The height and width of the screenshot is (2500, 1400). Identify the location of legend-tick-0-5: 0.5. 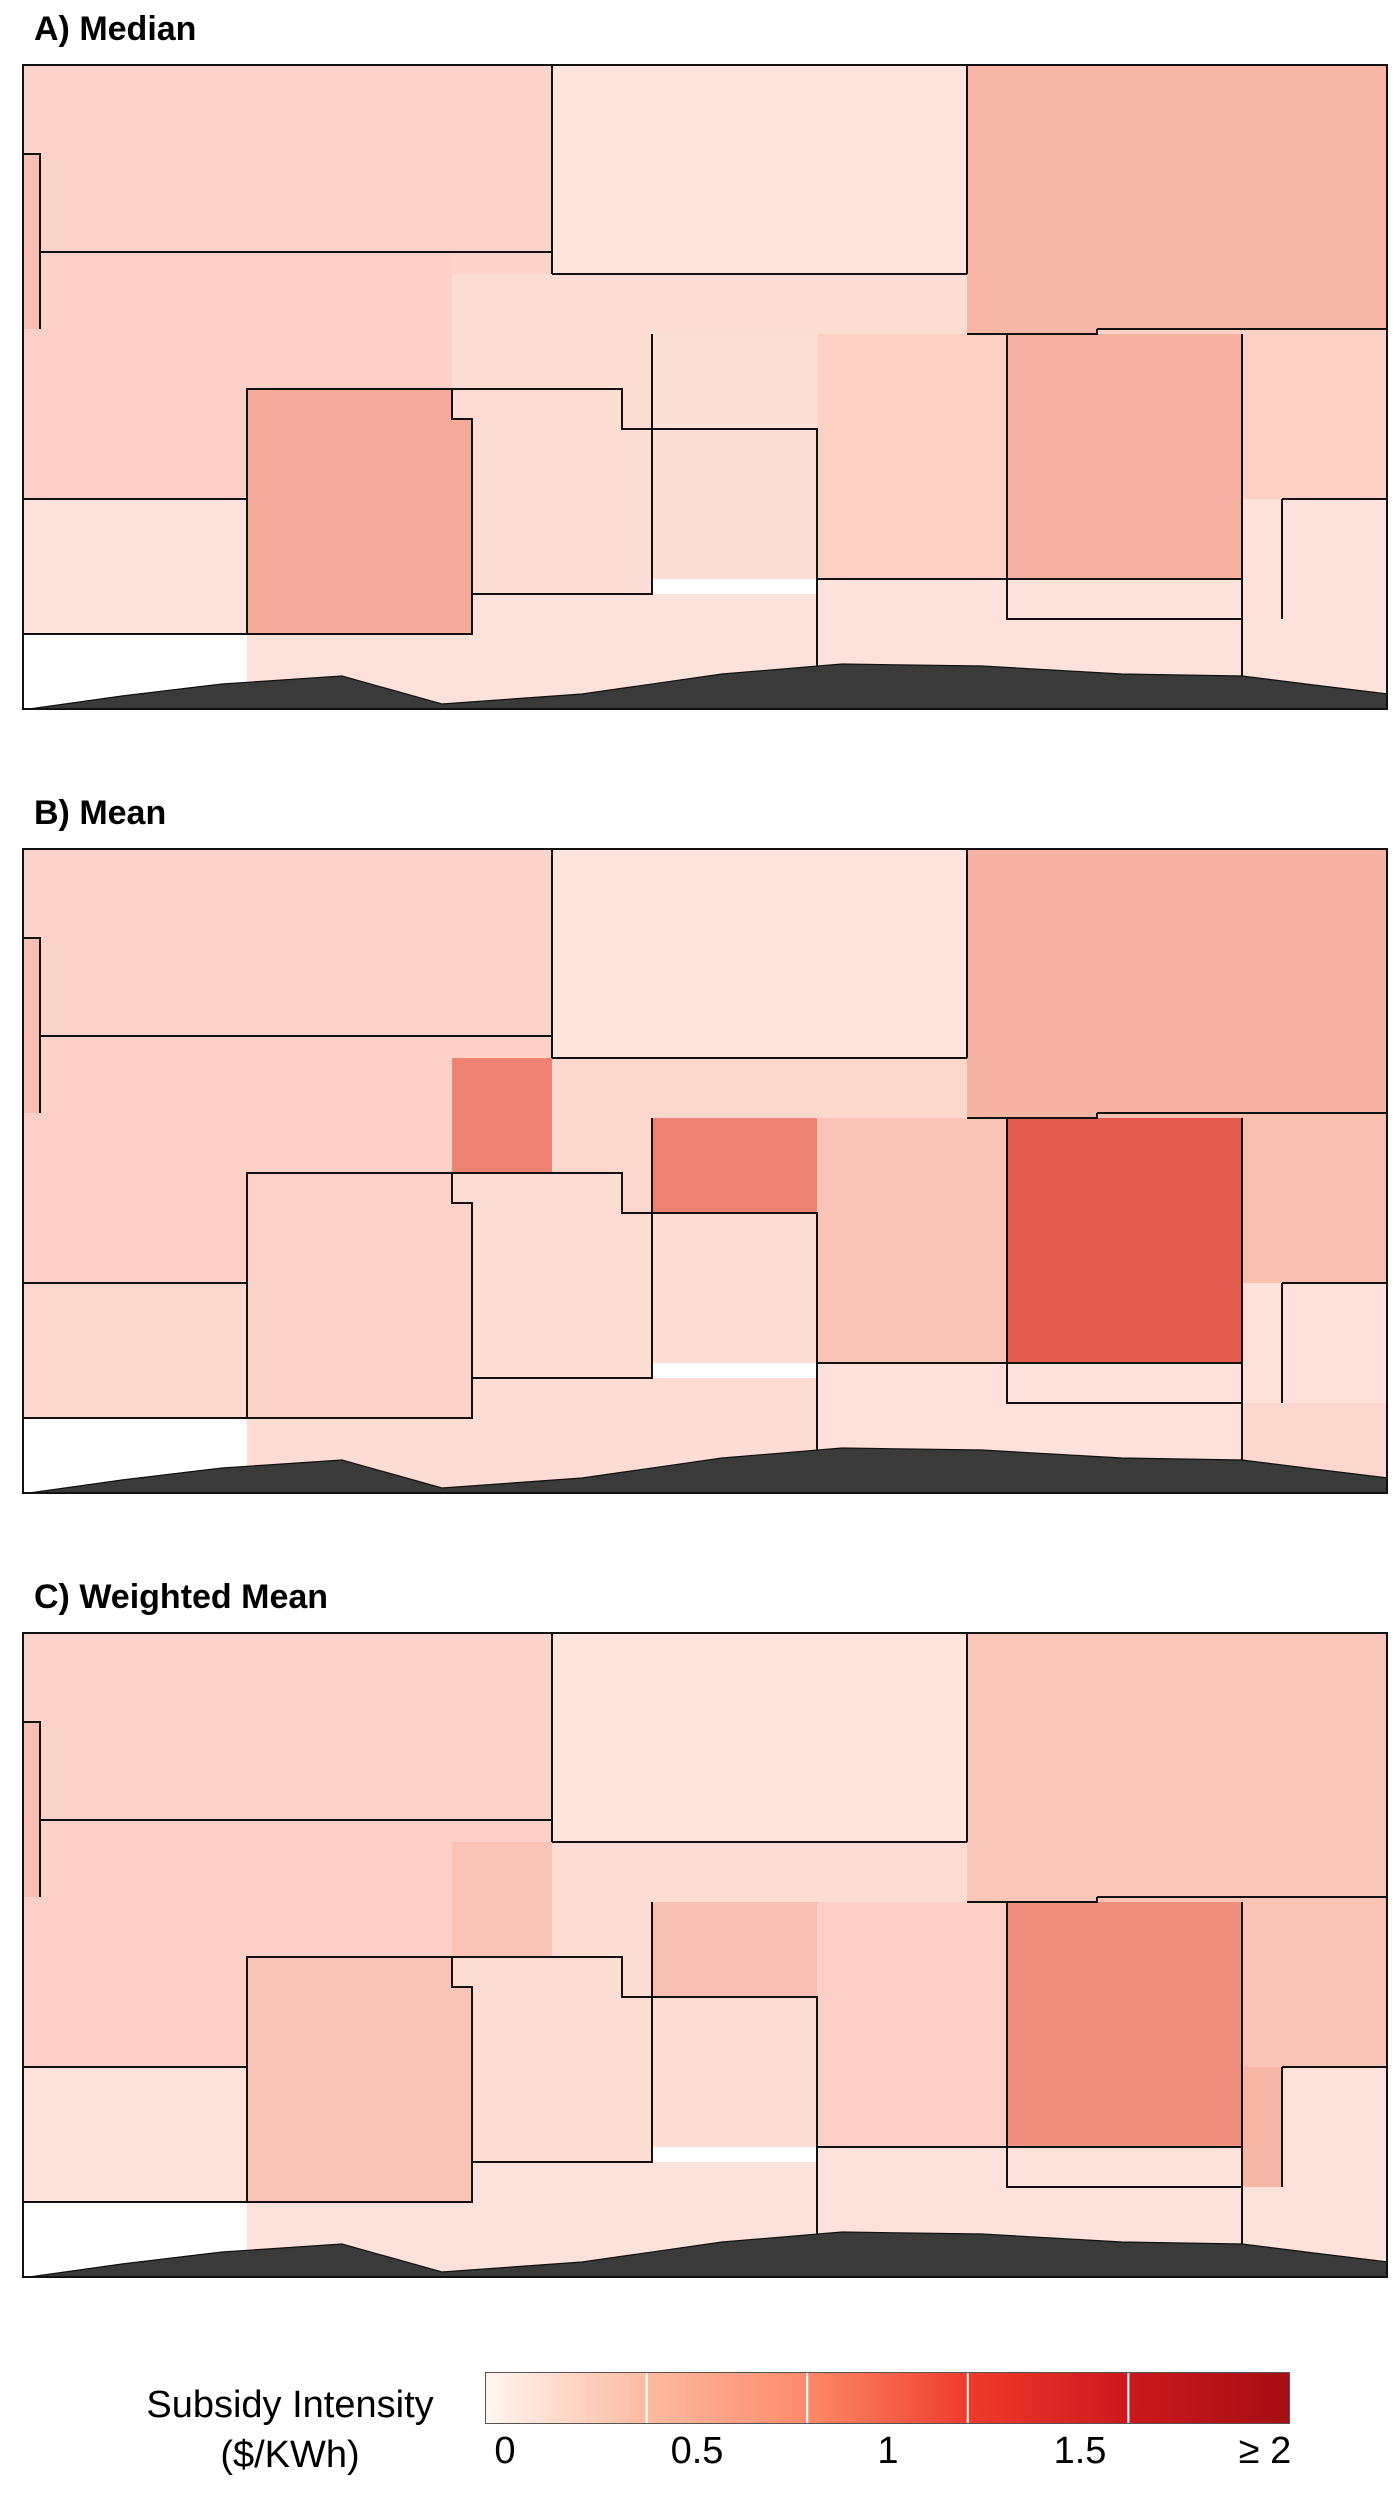
(697, 2451).